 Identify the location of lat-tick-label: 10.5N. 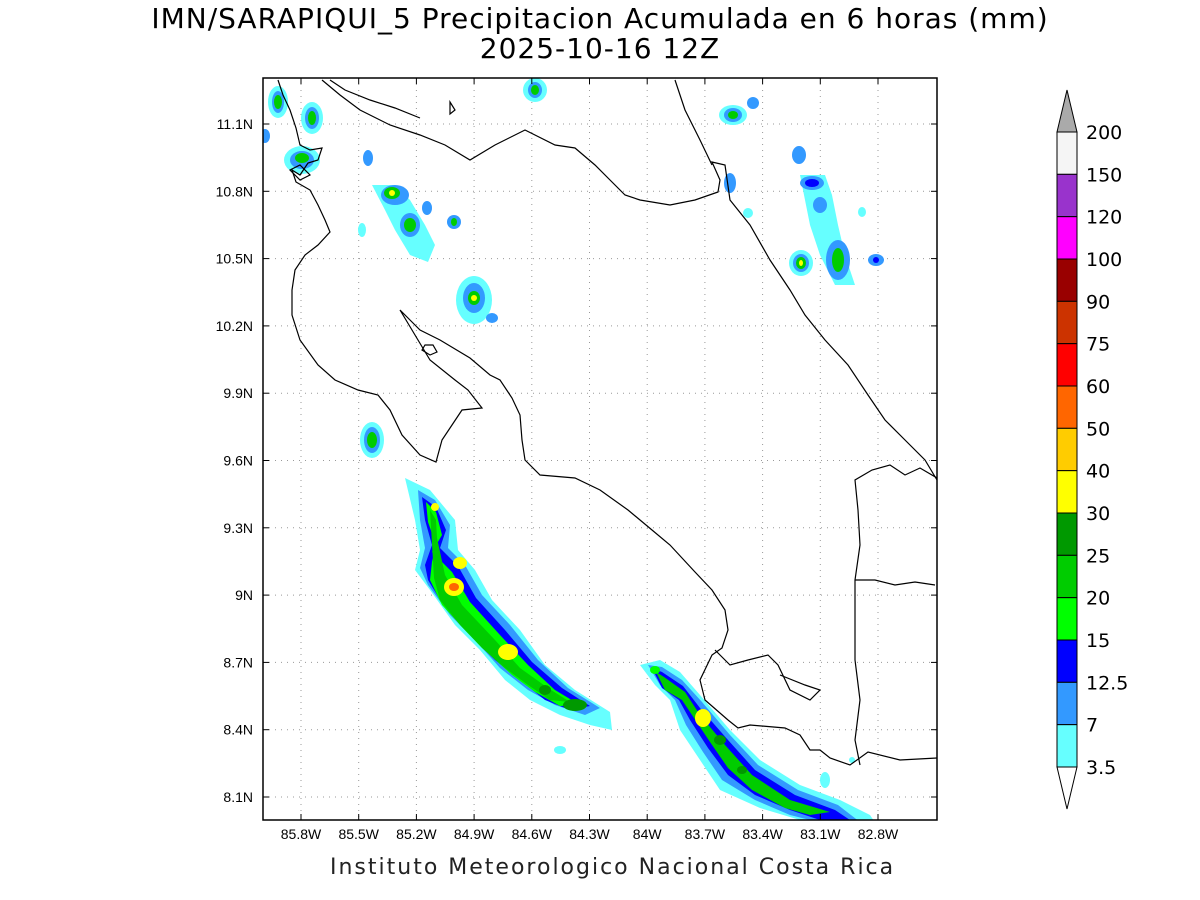
(234, 259).